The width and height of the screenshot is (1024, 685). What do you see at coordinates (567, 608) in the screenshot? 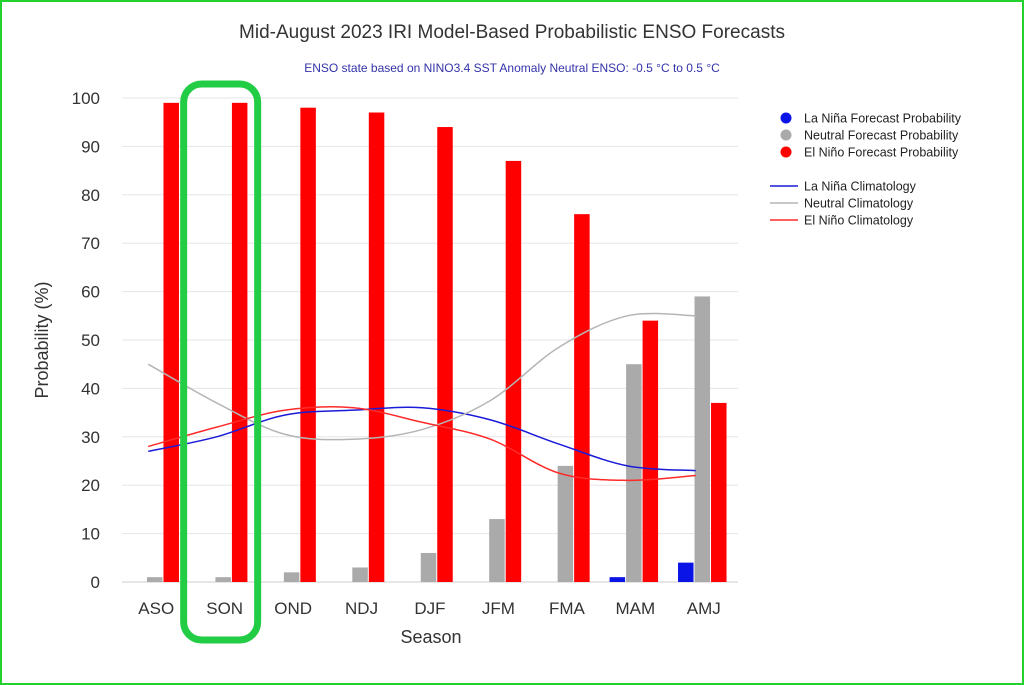
I see `x-tick-label: FMA` at bounding box center [567, 608].